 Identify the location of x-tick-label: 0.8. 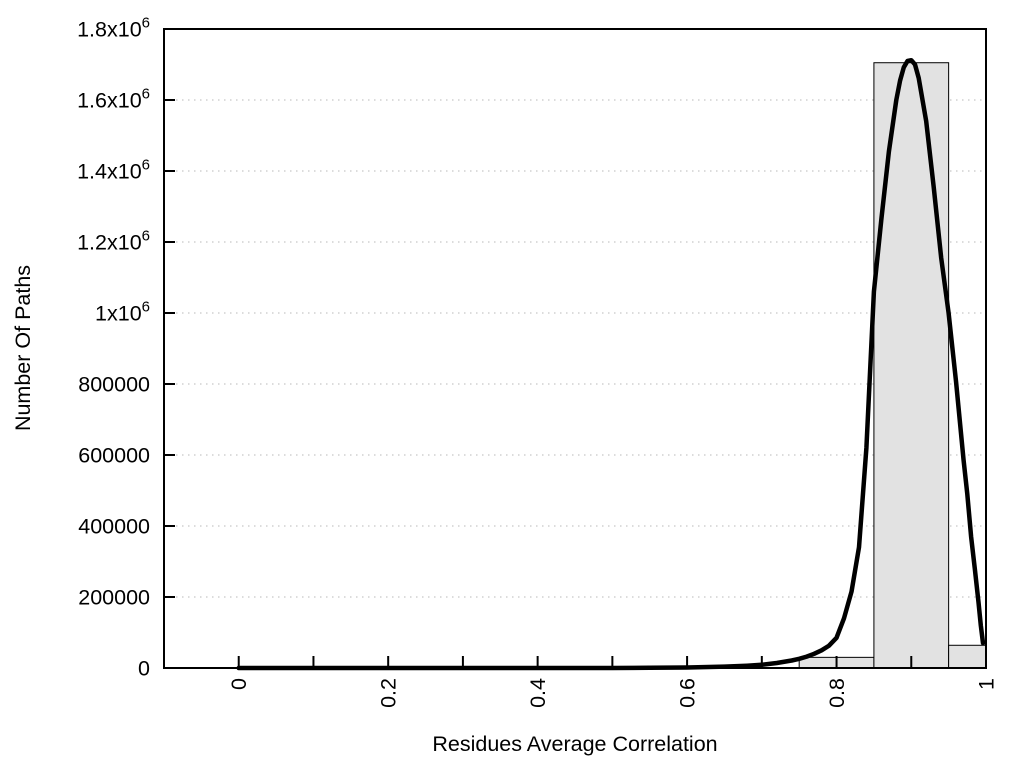
(837, 693).